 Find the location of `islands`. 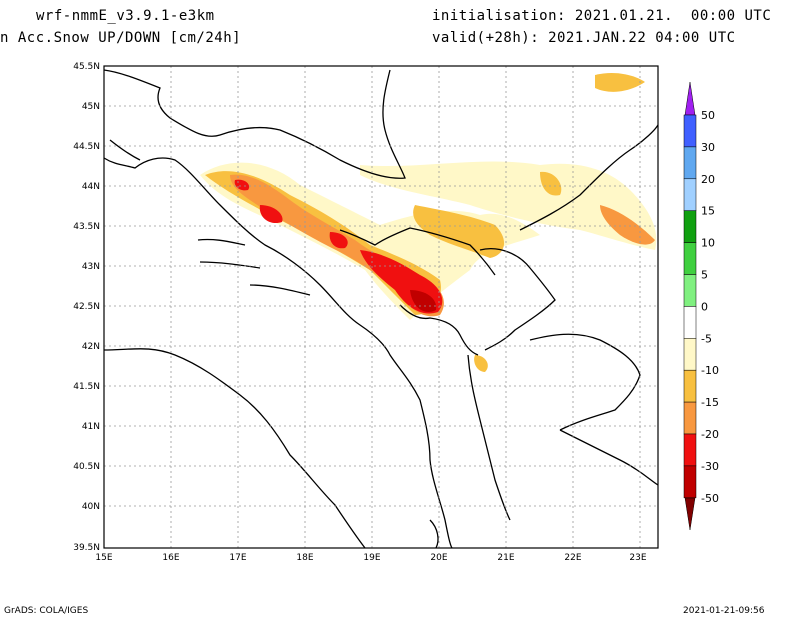

islands is located at coordinates (210, 217).